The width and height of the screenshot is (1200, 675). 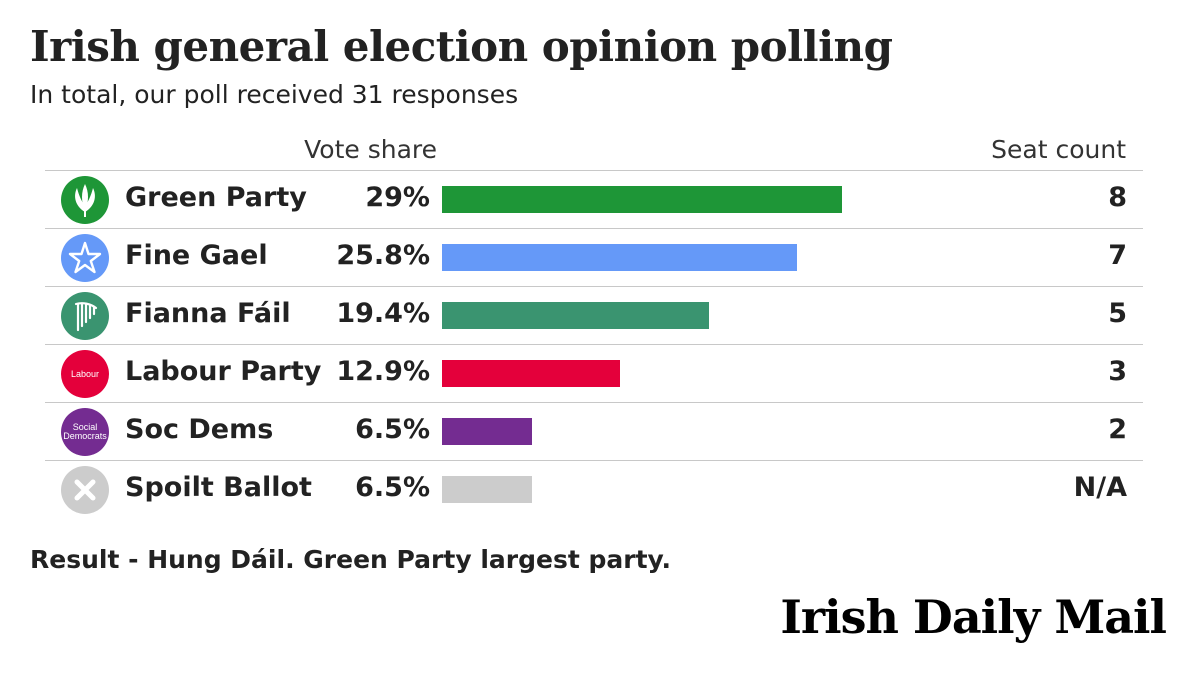 I want to click on fine-gael-logo-icon, so click(x=85, y=258).